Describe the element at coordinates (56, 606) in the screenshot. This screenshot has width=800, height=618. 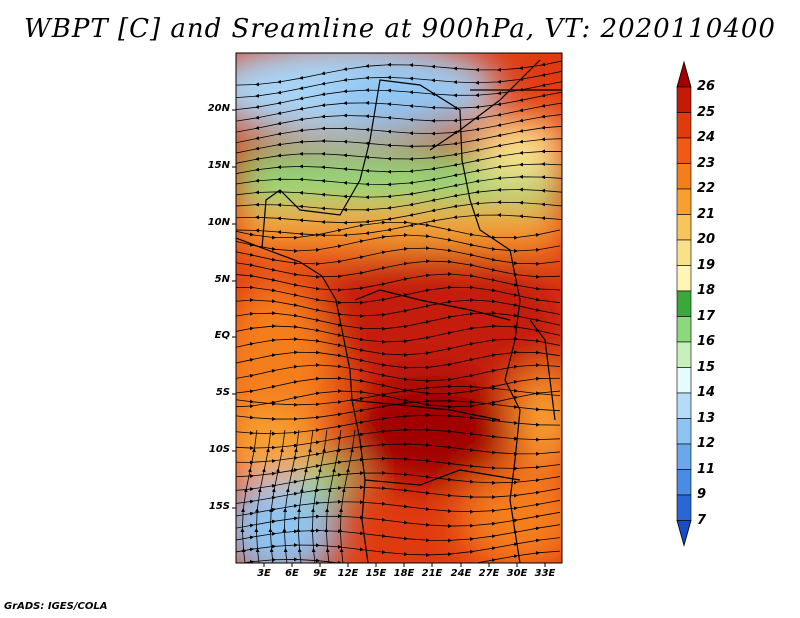
I see `grads-credit: GrADS: IGES/COLA` at that location.